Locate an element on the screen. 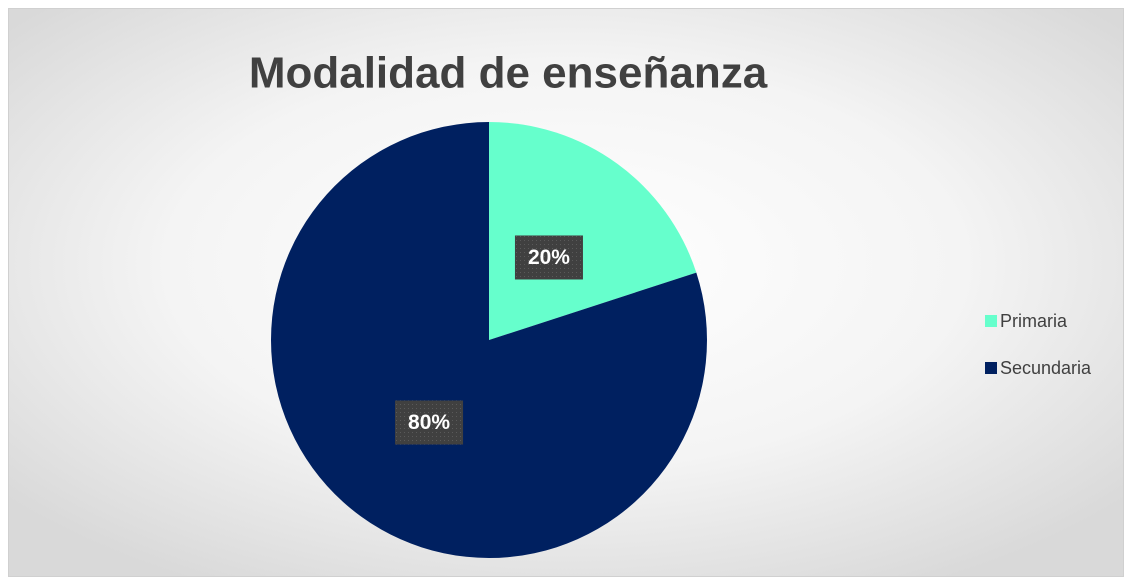 This screenshot has width=1132, height=585. legend-label: Primaria is located at coordinates (1034, 321).